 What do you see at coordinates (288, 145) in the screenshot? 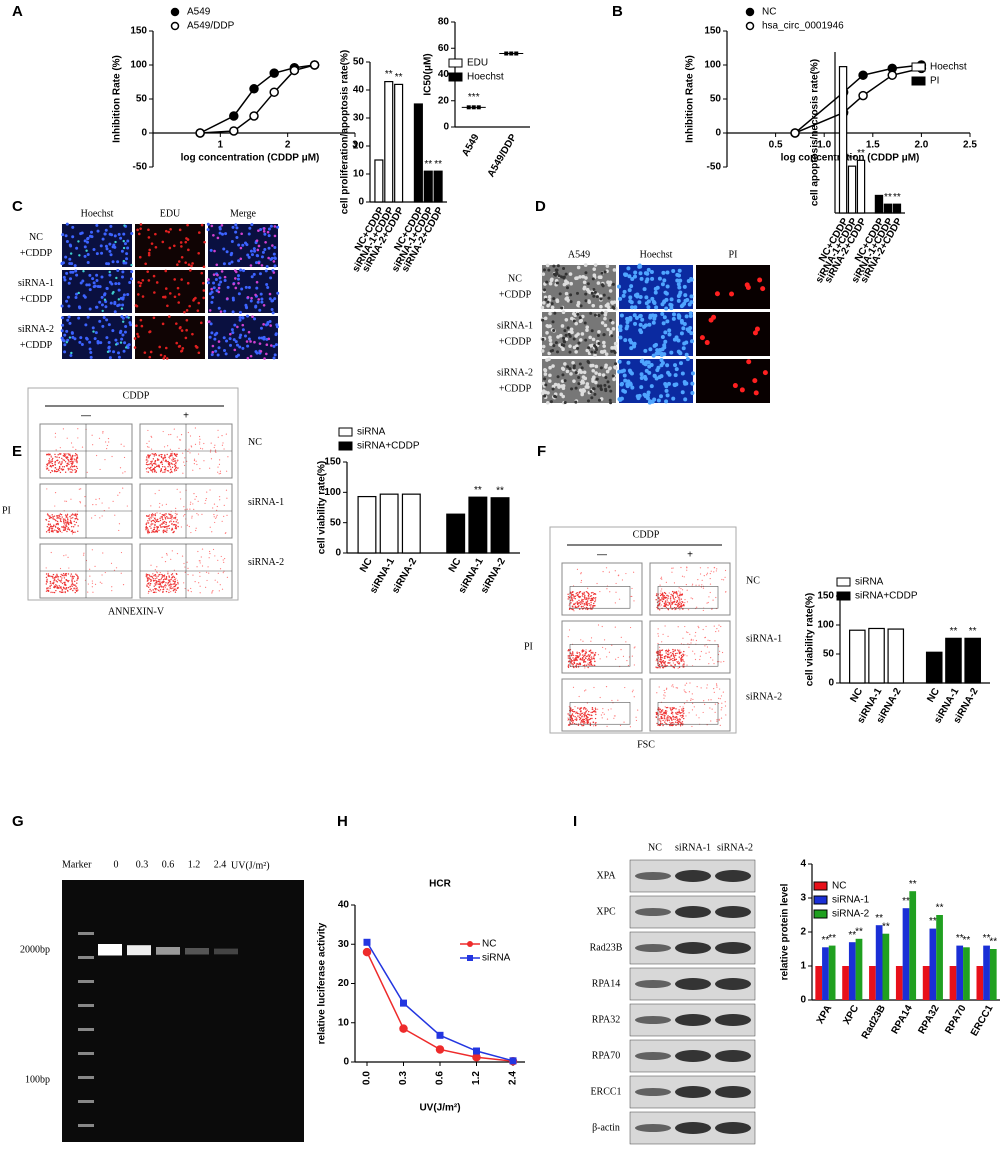
I see `x-tick-label: 2` at bounding box center [288, 145].